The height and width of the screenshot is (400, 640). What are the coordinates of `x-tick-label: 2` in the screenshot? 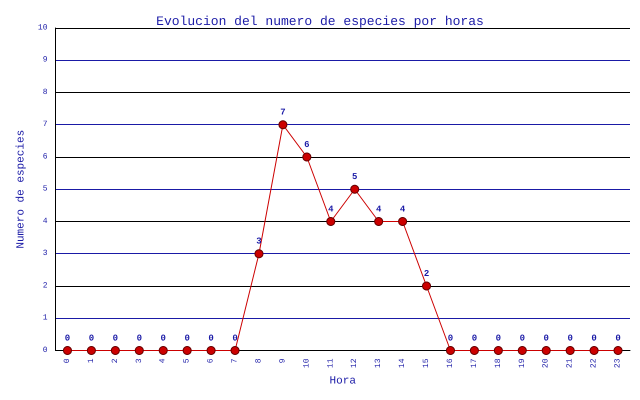 It's located at (115, 361).